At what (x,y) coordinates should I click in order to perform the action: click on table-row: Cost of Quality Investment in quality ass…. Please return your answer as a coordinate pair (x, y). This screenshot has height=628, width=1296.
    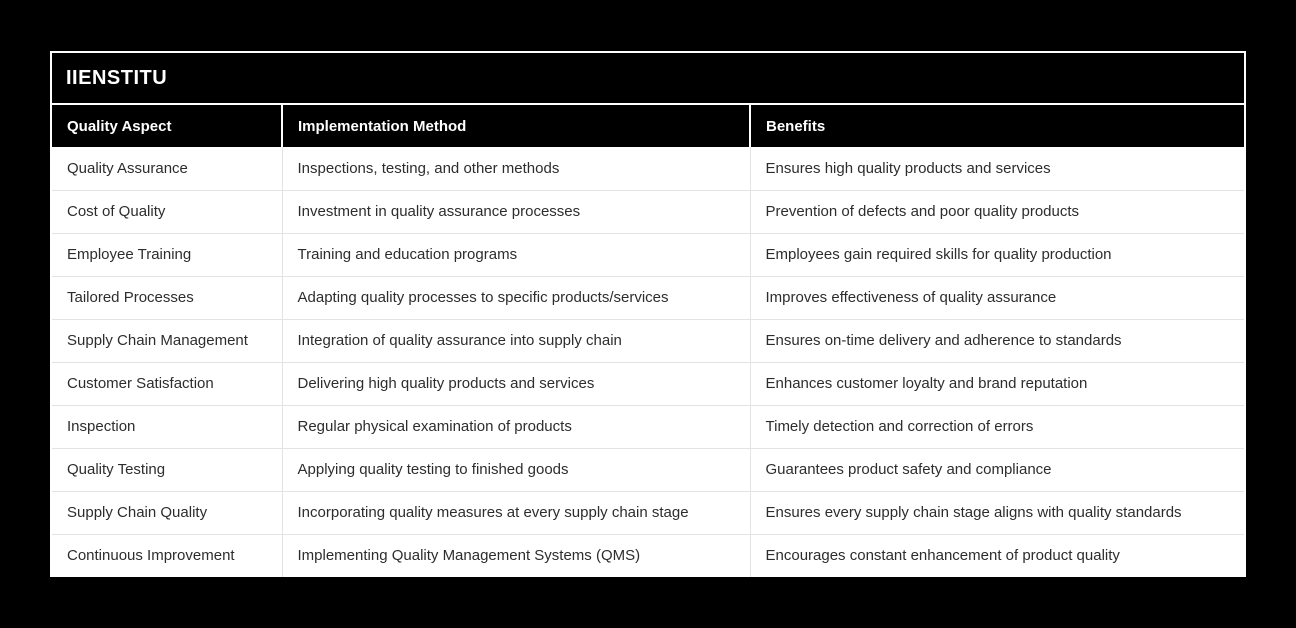
    Looking at the image, I should click on (648, 211).